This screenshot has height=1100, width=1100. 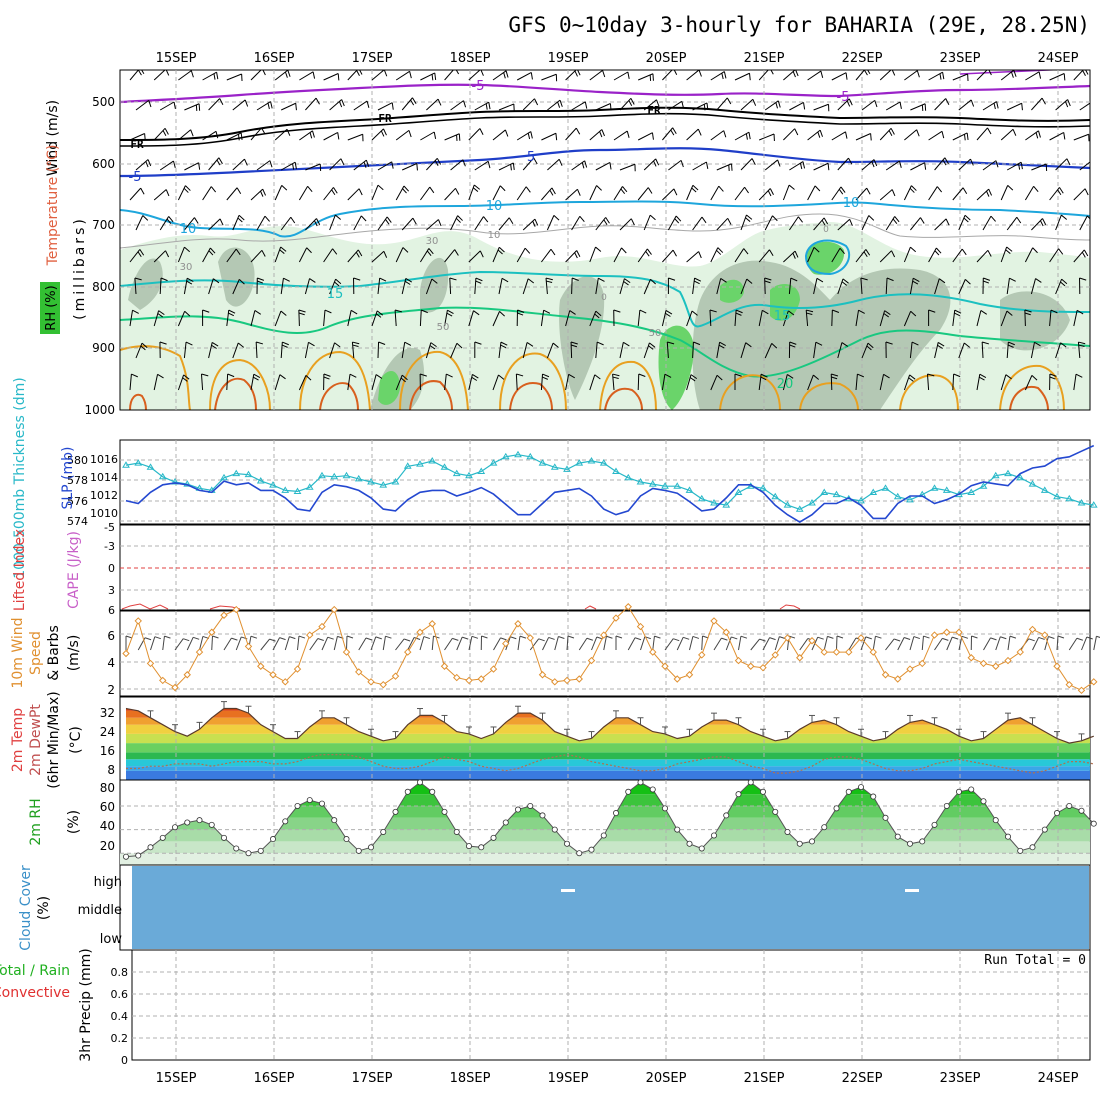 What do you see at coordinates (107, 713) in the screenshot?
I see `temp2m-tick: 32` at bounding box center [107, 713].